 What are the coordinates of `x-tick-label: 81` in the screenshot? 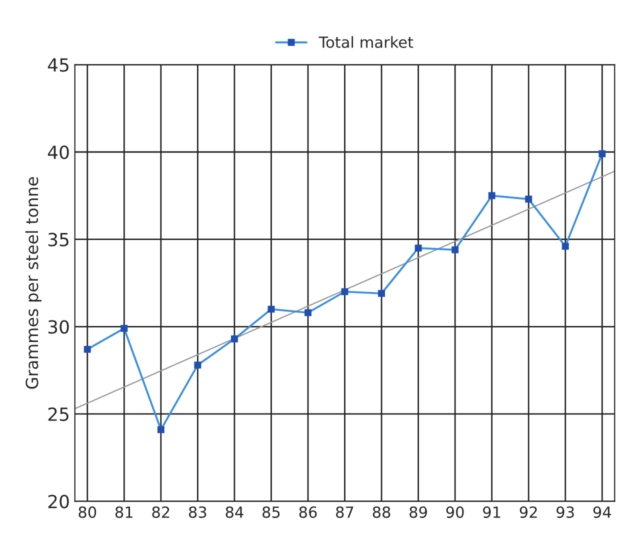 It's located at (123, 512).